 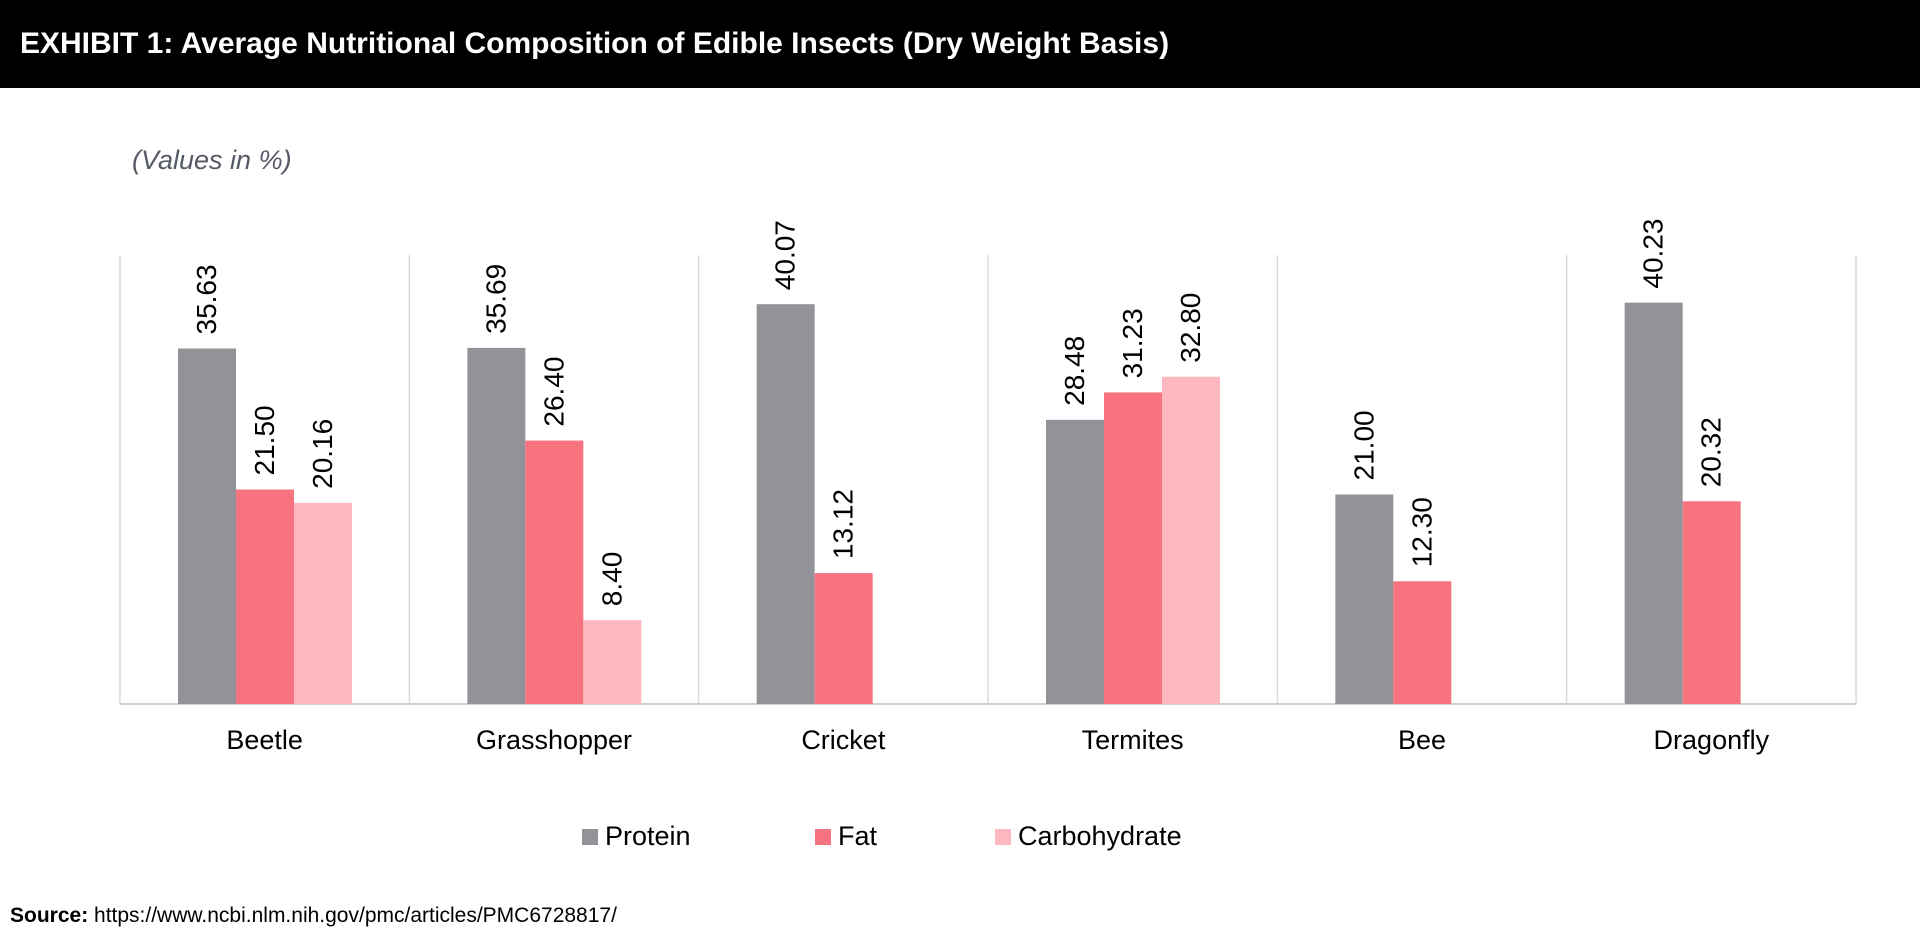 What do you see at coordinates (495, 299) in the screenshot?
I see `data-label-grasshopper-protein: 35.69` at bounding box center [495, 299].